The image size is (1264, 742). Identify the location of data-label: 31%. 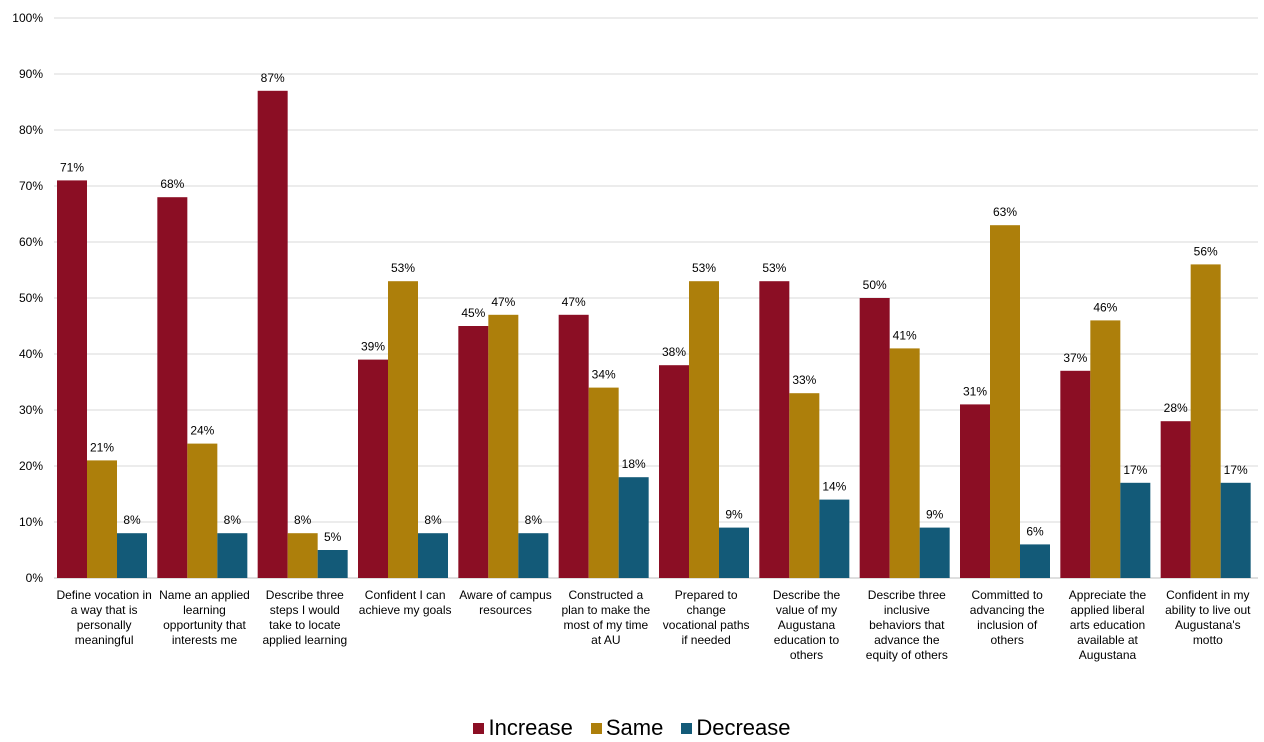
(975, 391).